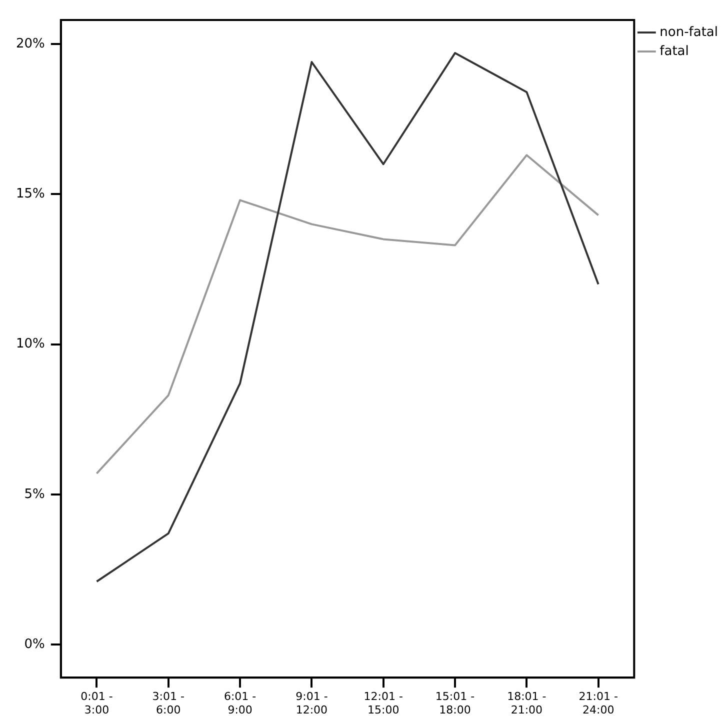 This screenshot has width=728, height=726. Describe the element at coordinates (240, 703) in the screenshot. I see `x-tick-label: 6:01 - 9:00` at that location.